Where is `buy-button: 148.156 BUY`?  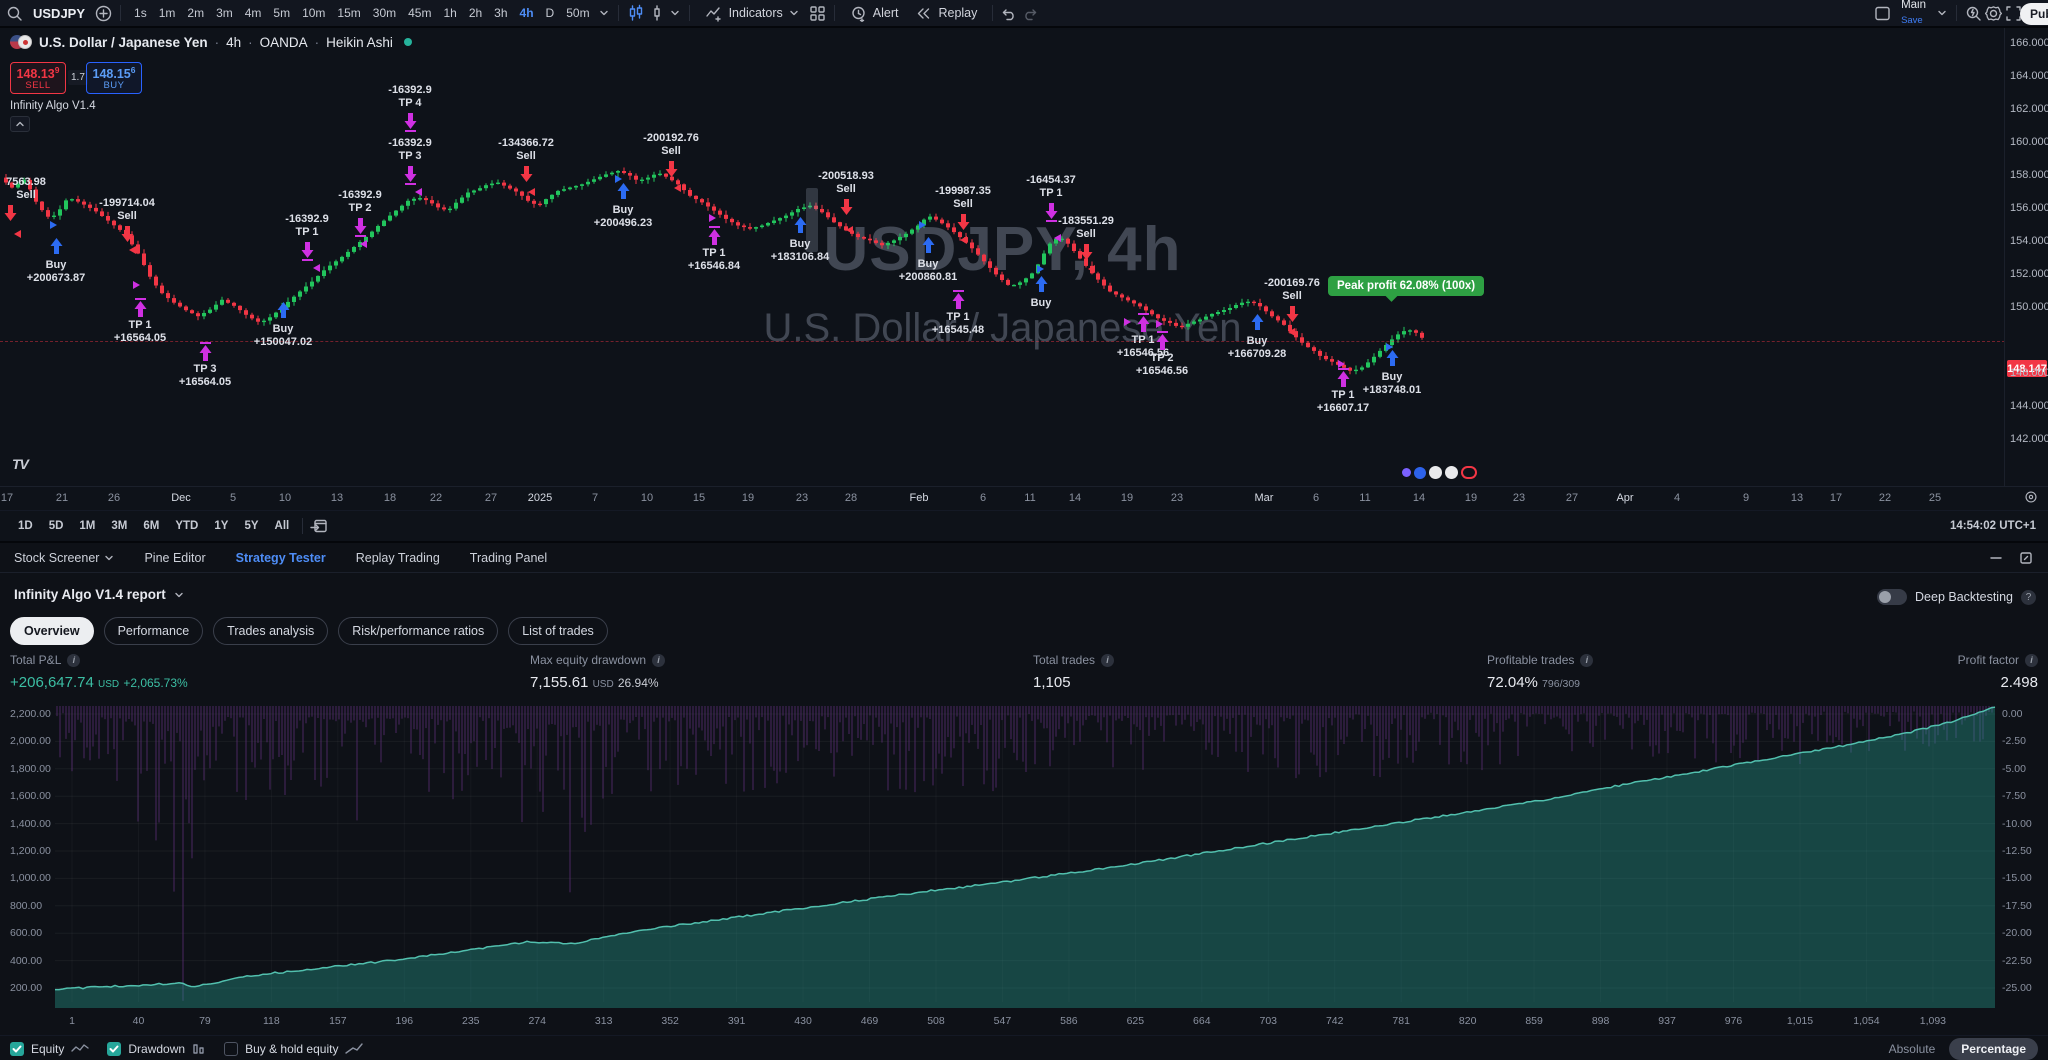
buy-button: 148.156 BUY is located at coordinates (114, 78).